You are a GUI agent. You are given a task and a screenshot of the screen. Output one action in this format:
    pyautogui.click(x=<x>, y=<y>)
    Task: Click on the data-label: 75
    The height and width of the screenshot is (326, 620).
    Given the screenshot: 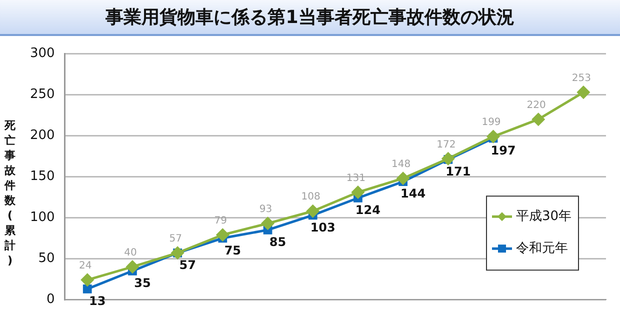 What is the action you would take?
    pyautogui.click(x=233, y=250)
    